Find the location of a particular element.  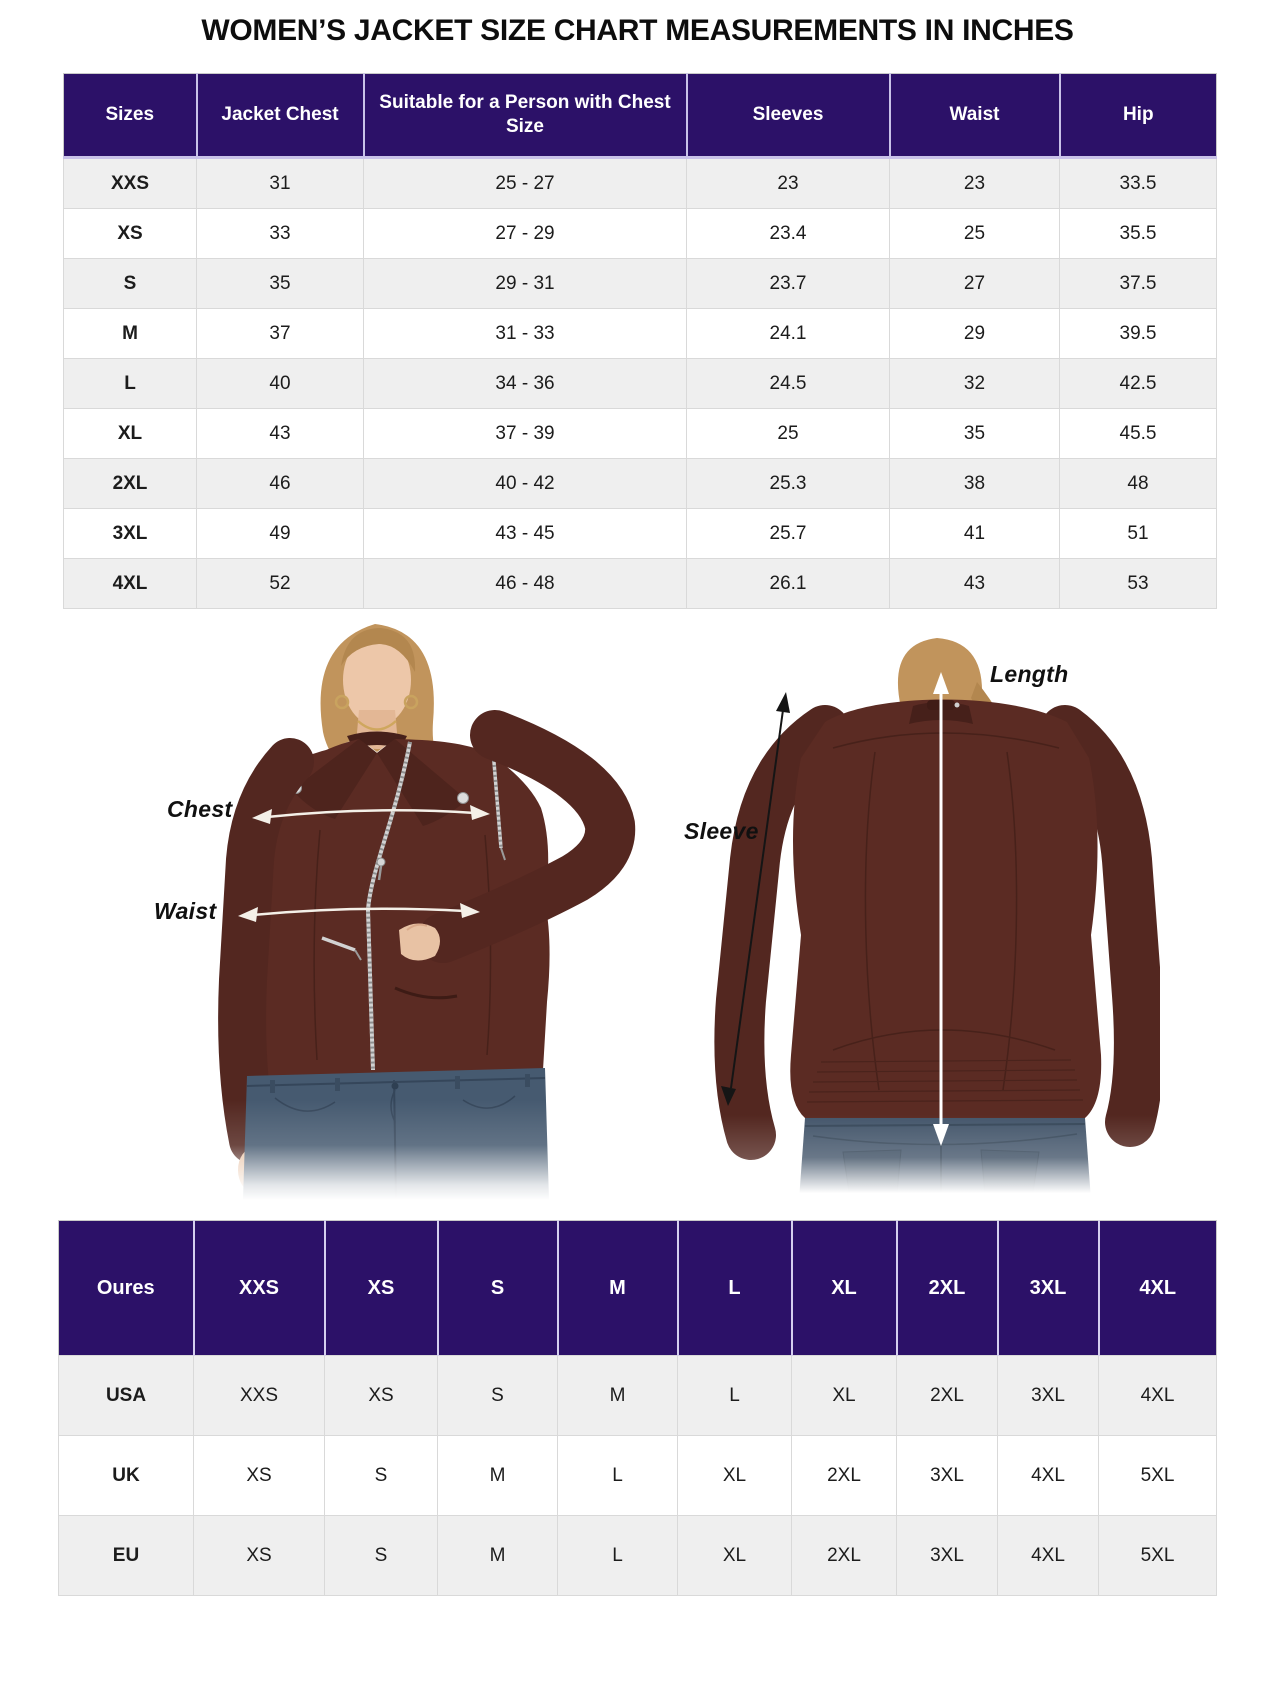

conversion-column-header: 2XL is located at coordinates (947, 1288).